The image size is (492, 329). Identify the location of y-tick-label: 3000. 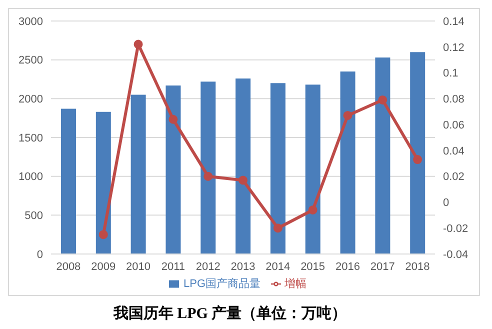
(30, 22).